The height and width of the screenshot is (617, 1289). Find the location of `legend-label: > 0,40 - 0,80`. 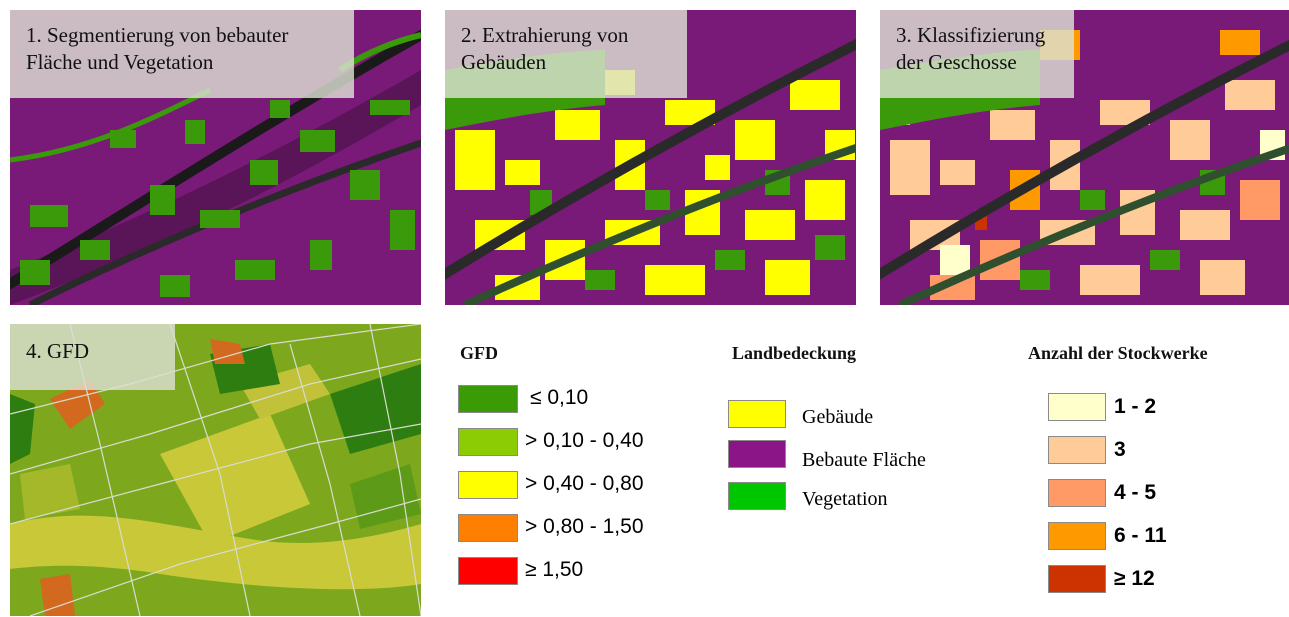

legend-label: > 0,40 - 0,80 is located at coordinates (584, 483).